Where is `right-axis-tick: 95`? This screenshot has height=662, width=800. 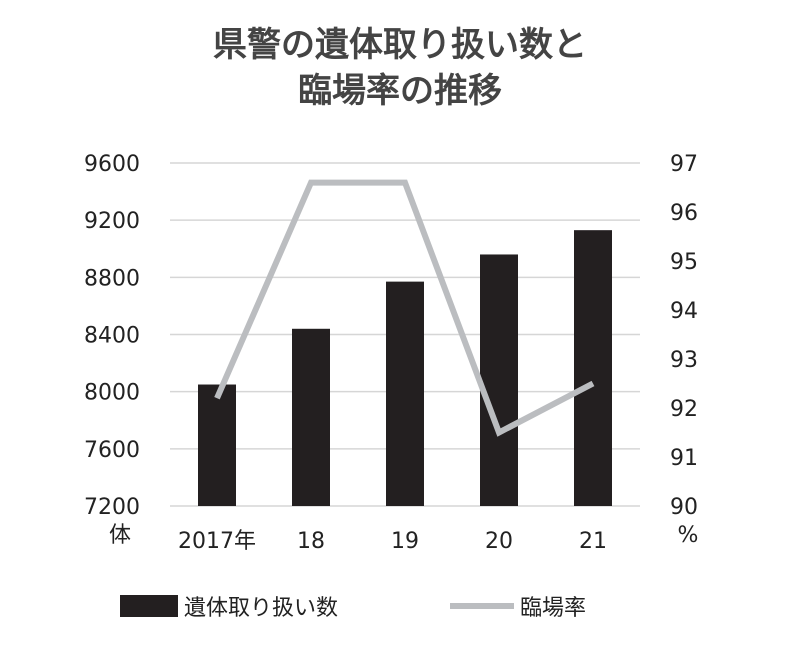
right-axis-tick: 95 is located at coordinates (684, 262).